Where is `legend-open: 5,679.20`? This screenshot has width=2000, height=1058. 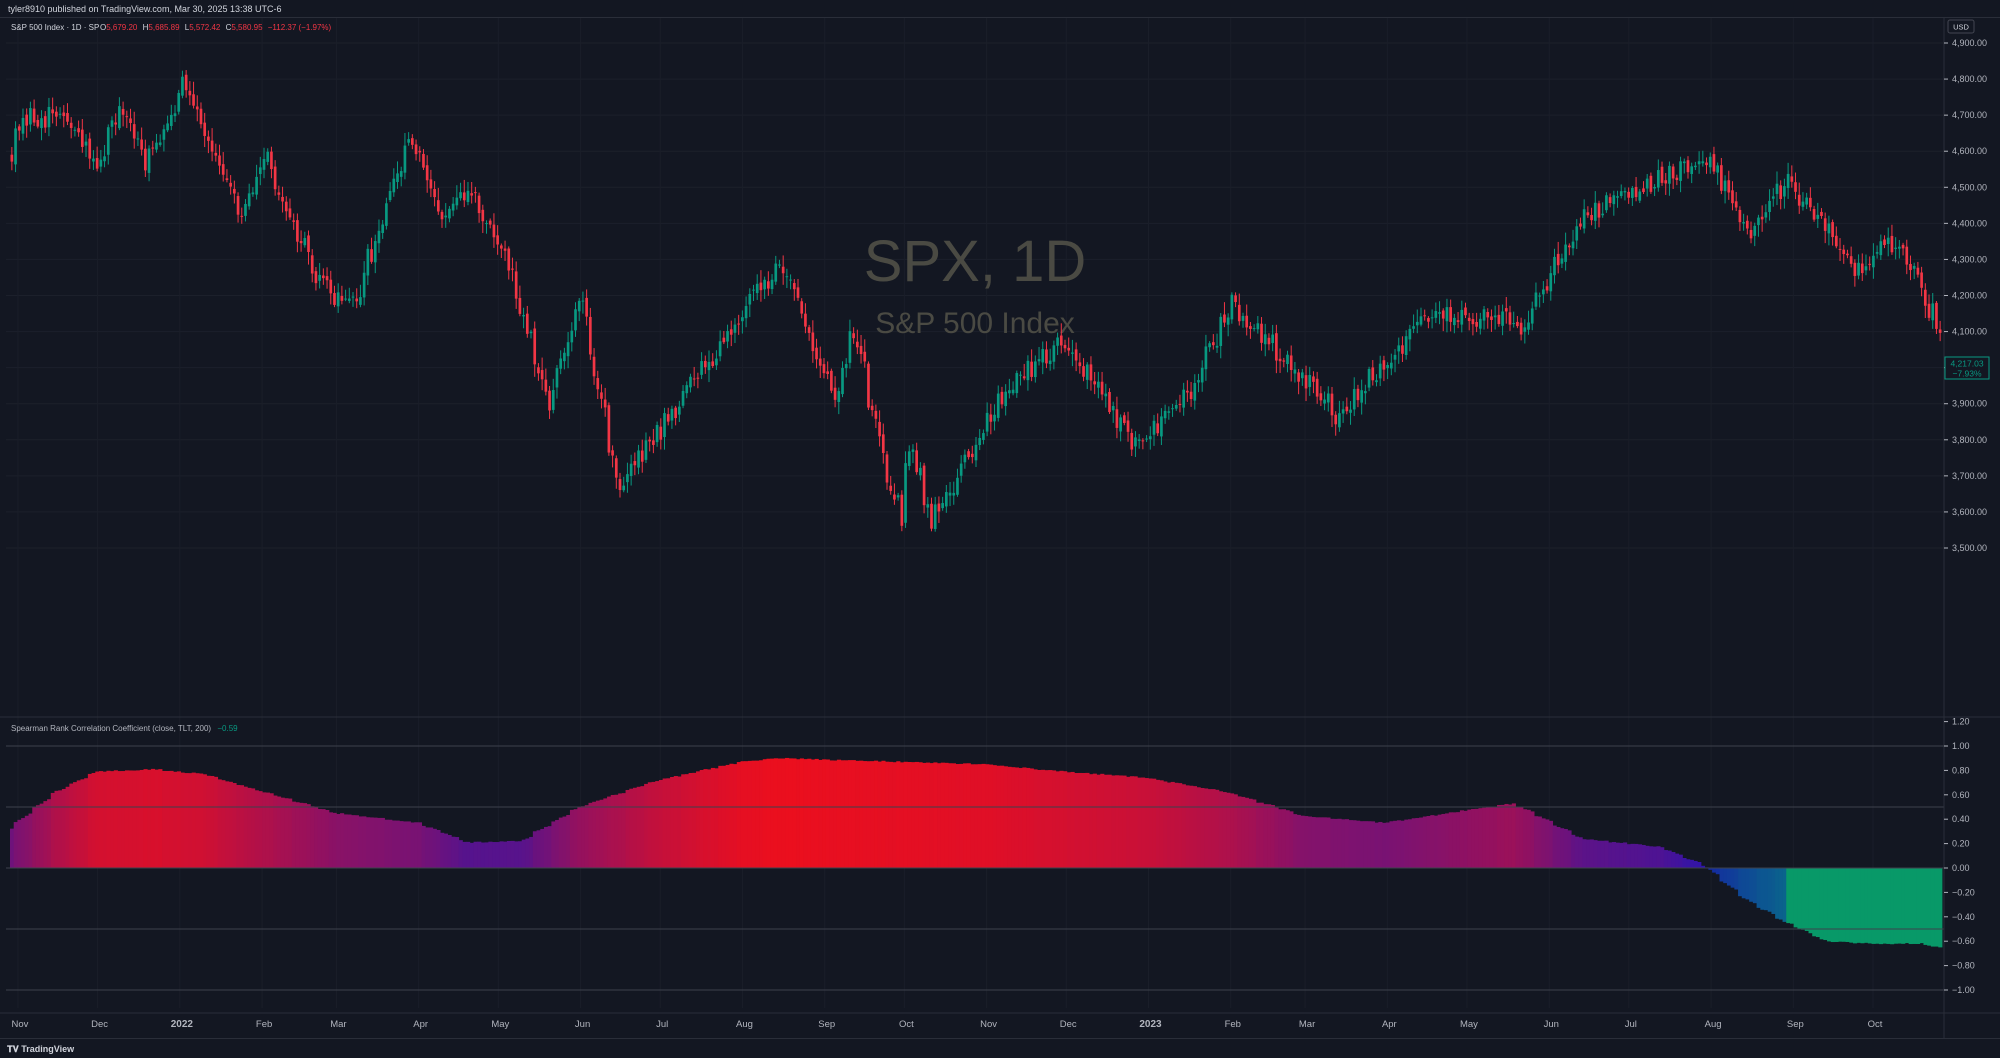
legend-open: 5,679.20 is located at coordinates (122, 27).